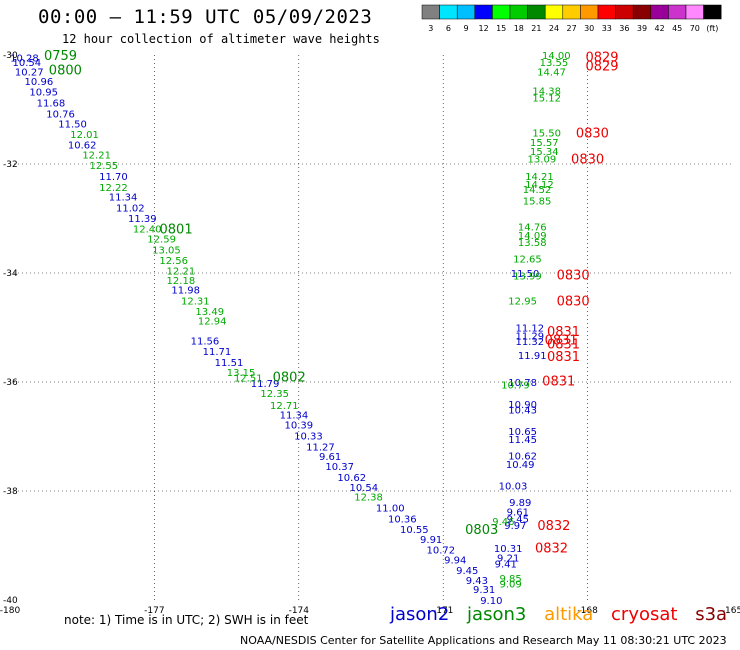 Image resolution: width=740 pixels, height=650 pixels. I want to click on data-point-label: 13.05, so click(166, 251).